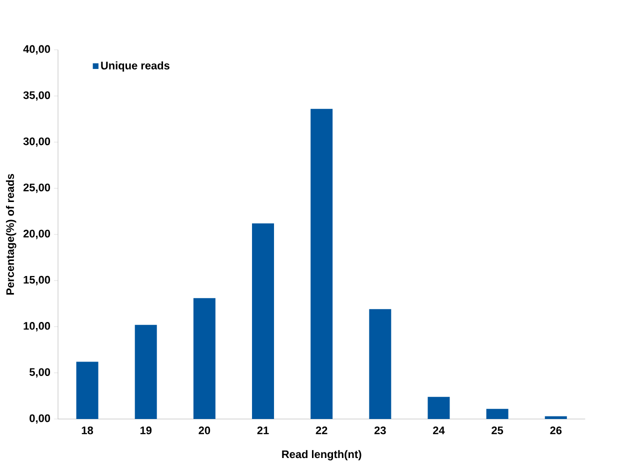 The image size is (621, 465). What do you see at coordinates (40, 419) in the screenshot?
I see `y-tick-label: 0,00` at bounding box center [40, 419].